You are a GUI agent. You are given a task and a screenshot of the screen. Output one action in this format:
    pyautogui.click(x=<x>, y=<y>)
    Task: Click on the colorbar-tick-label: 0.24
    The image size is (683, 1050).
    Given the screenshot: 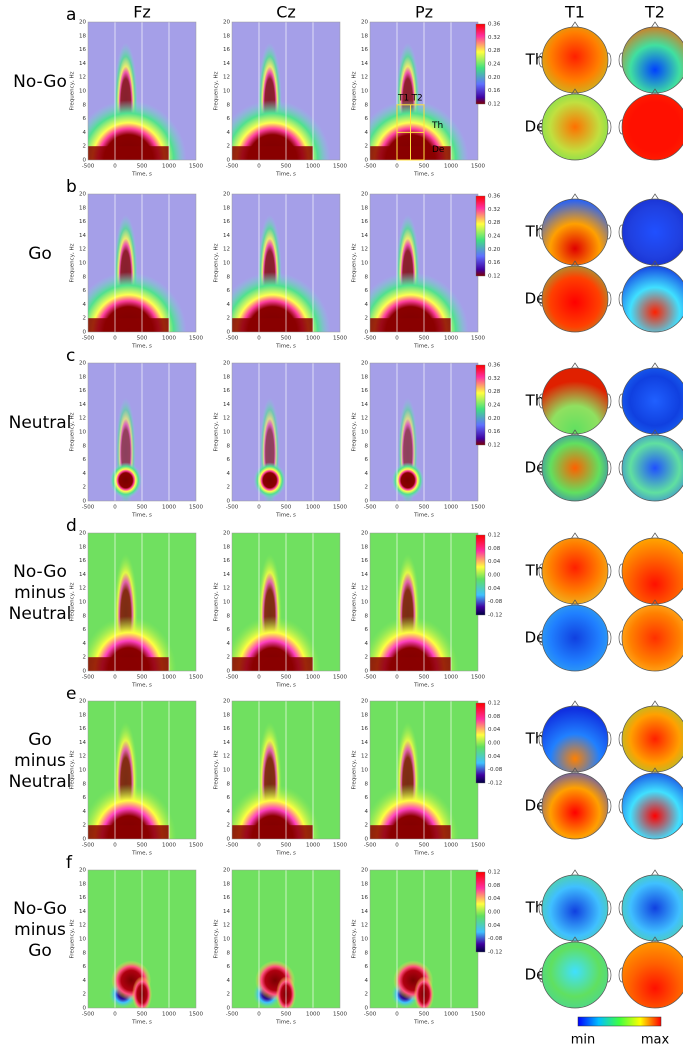 What is the action you would take?
    pyautogui.click(x=494, y=65)
    